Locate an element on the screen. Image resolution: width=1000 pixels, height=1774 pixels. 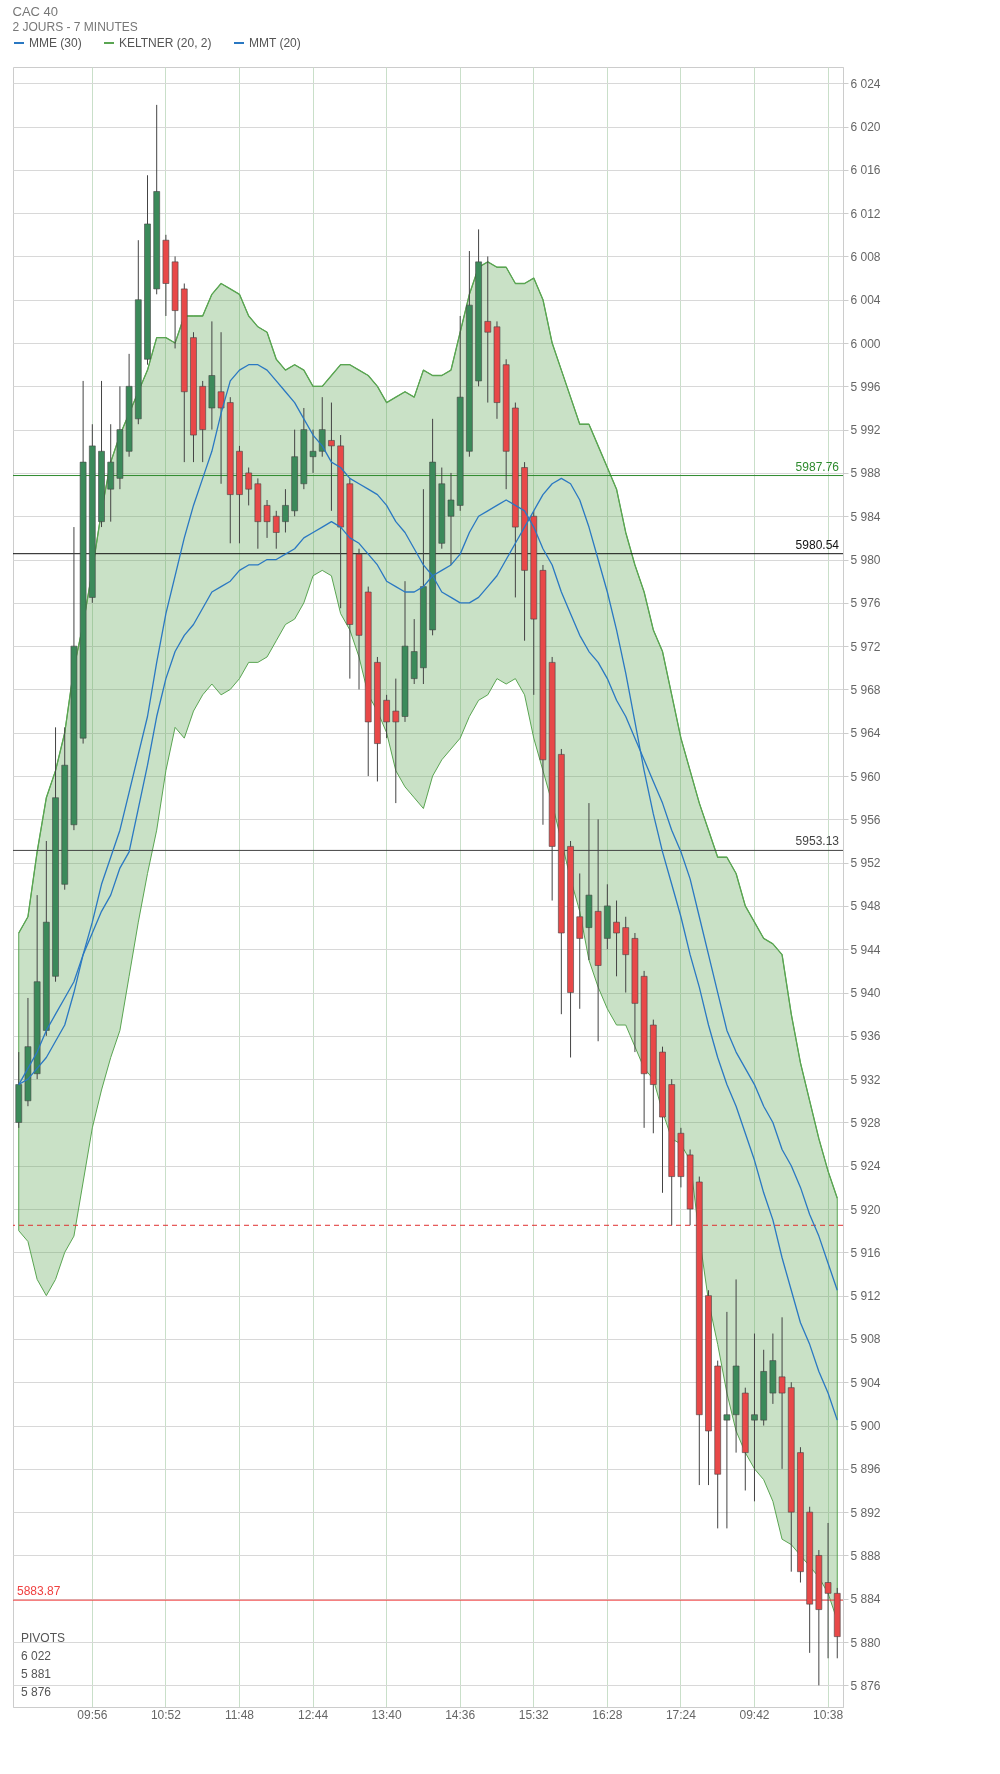
x-tick-label: 13:40 is located at coordinates (386, 1714).